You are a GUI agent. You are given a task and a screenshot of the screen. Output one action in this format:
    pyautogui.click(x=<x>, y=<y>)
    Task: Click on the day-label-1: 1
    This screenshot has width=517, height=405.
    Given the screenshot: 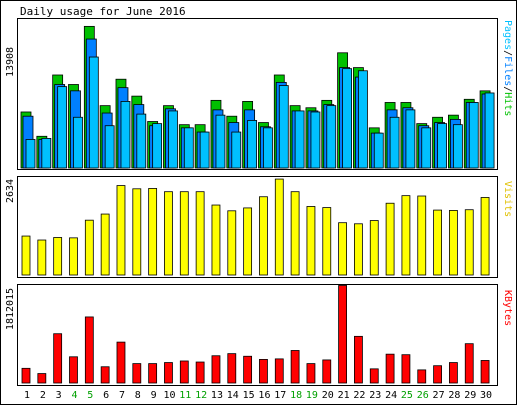 What is the action you would take?
    pyautogui.click(x=27, y=395)
    